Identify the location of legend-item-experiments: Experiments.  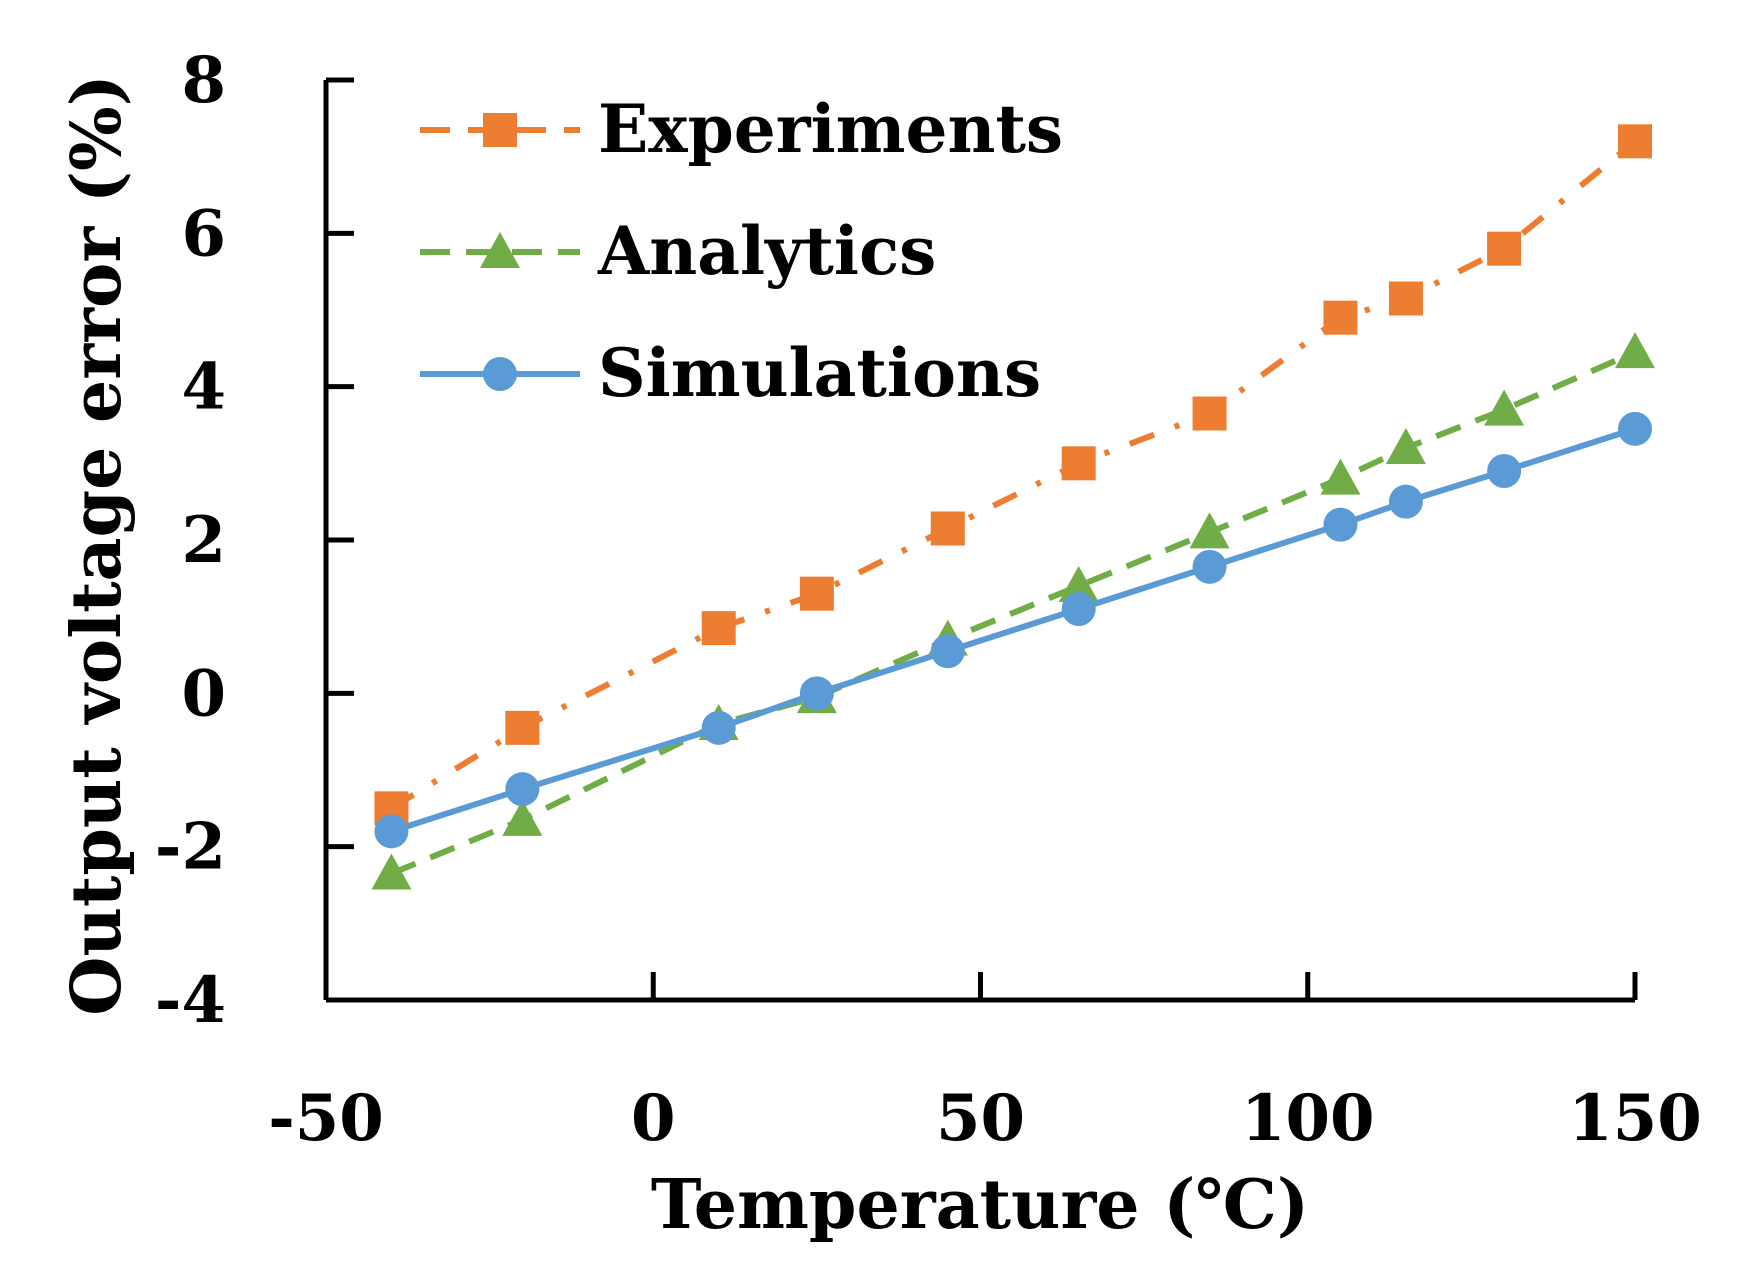
(741, 129).